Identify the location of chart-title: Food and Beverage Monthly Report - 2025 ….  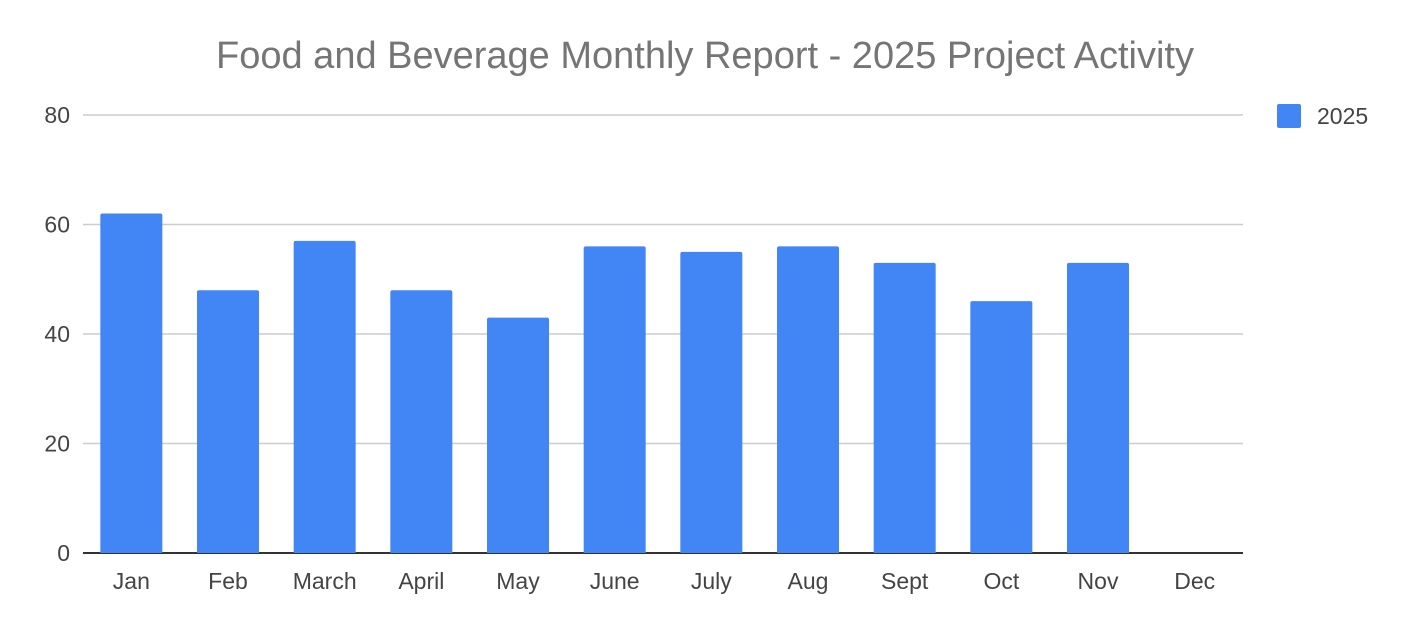
(705, 56).